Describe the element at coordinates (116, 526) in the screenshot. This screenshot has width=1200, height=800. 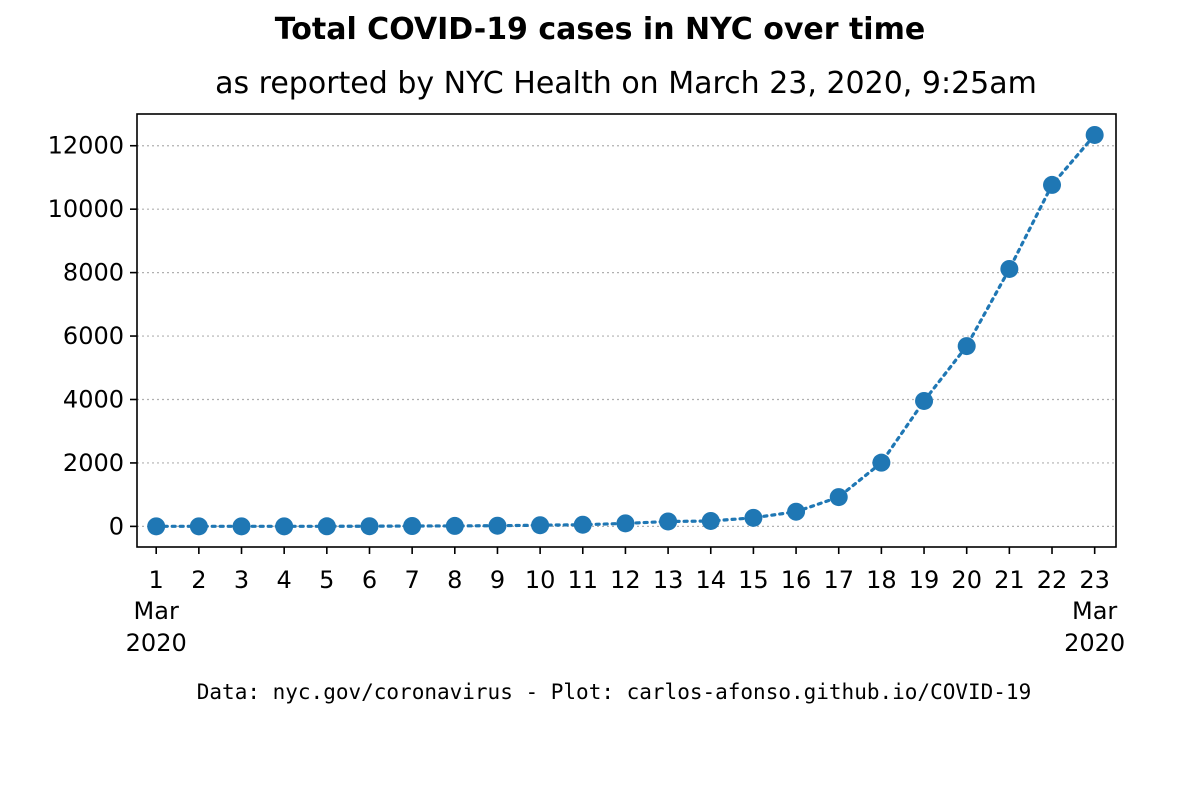
I see `y-tick-label: 0` at that location.